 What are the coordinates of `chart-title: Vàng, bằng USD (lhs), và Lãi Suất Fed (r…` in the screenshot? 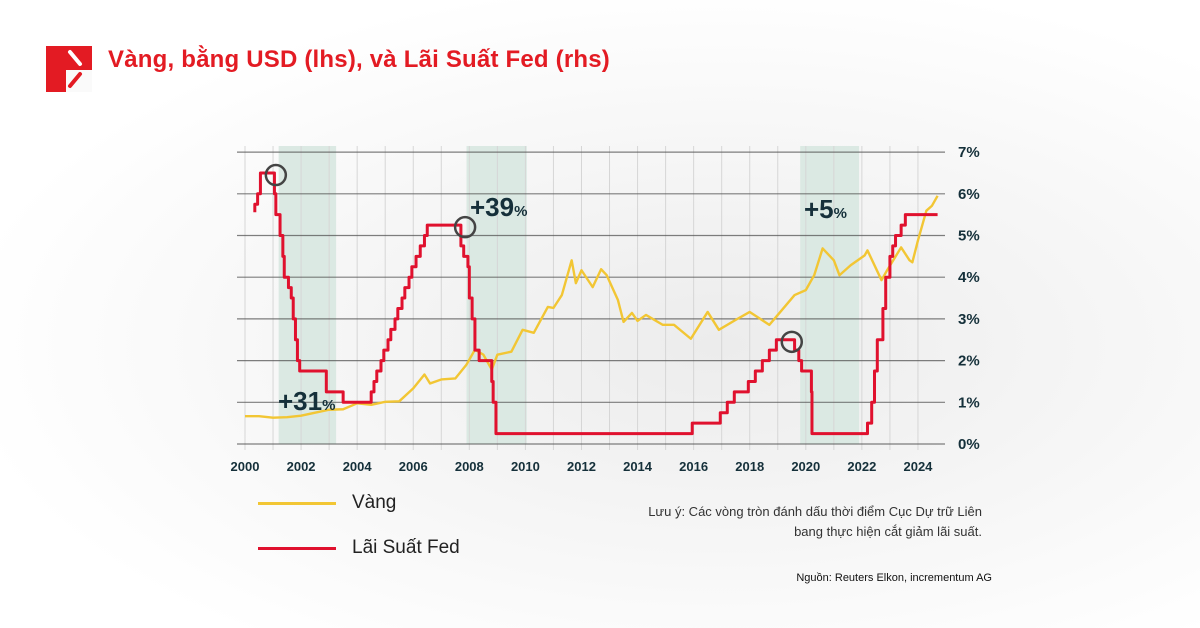 It's located at (359, 59).